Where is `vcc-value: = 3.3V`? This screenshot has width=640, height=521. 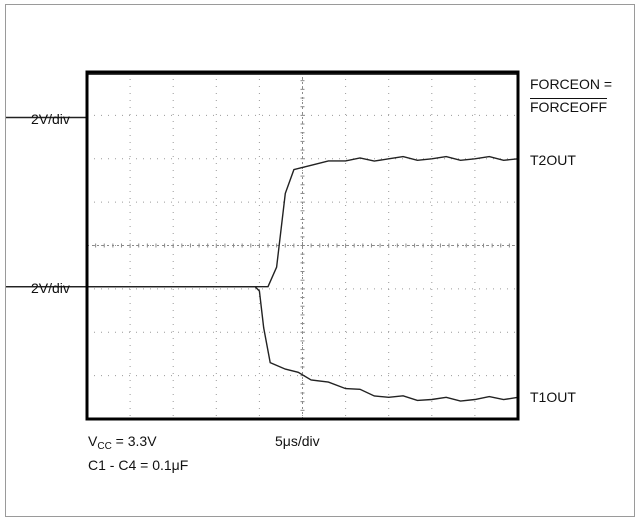
vcc-value: = 3.3V is located at coordinates (134, 441).